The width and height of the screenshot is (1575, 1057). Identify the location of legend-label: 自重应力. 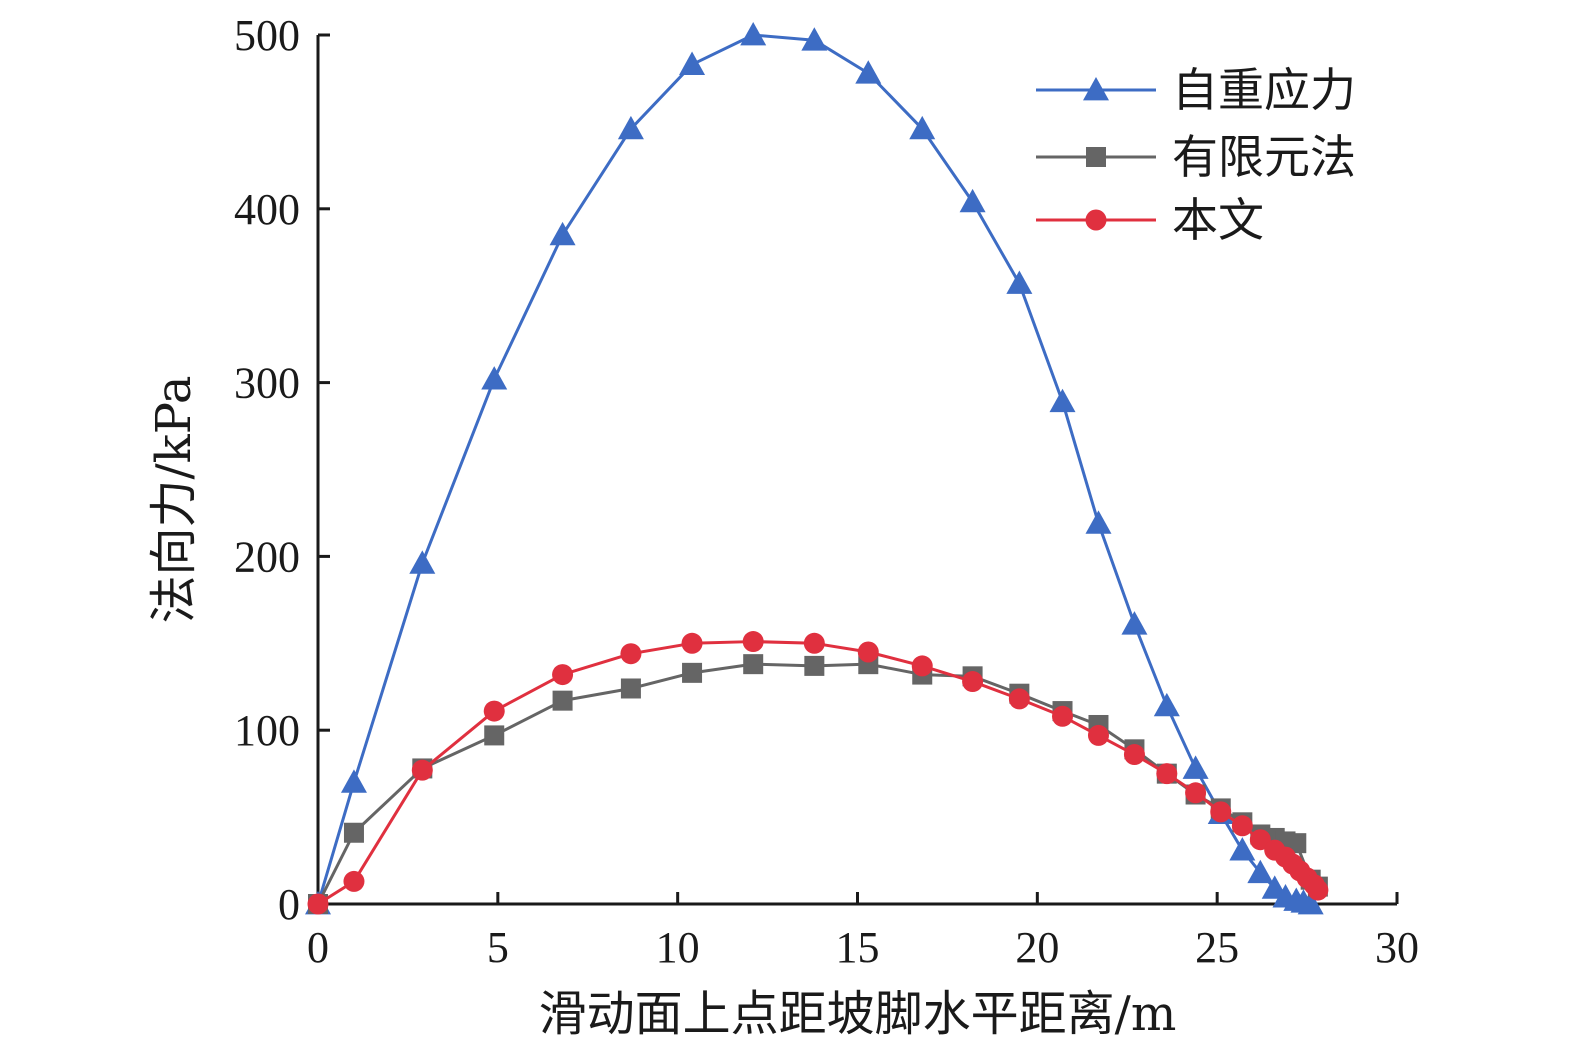
(1264, 90).